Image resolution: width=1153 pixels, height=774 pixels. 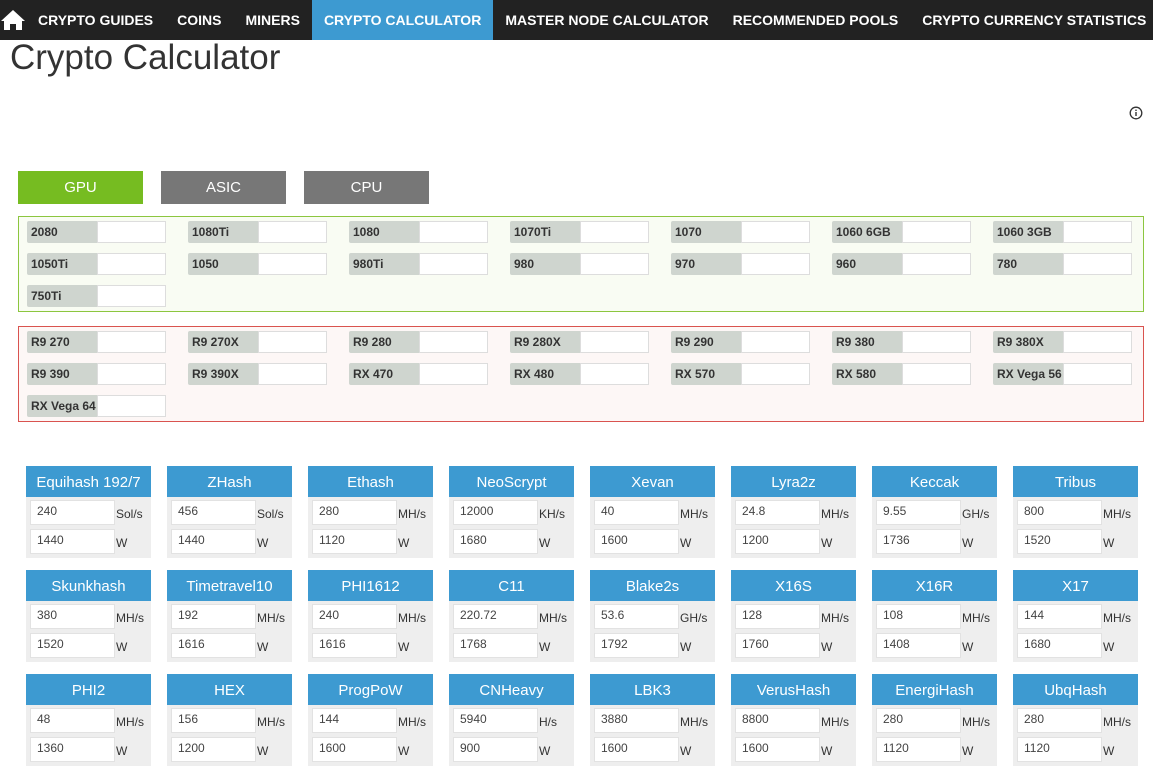 What do you see at coordinates (223, 187) in the screenshot?
I see `device-tab: ASIC` at bounding box center [223, 187].